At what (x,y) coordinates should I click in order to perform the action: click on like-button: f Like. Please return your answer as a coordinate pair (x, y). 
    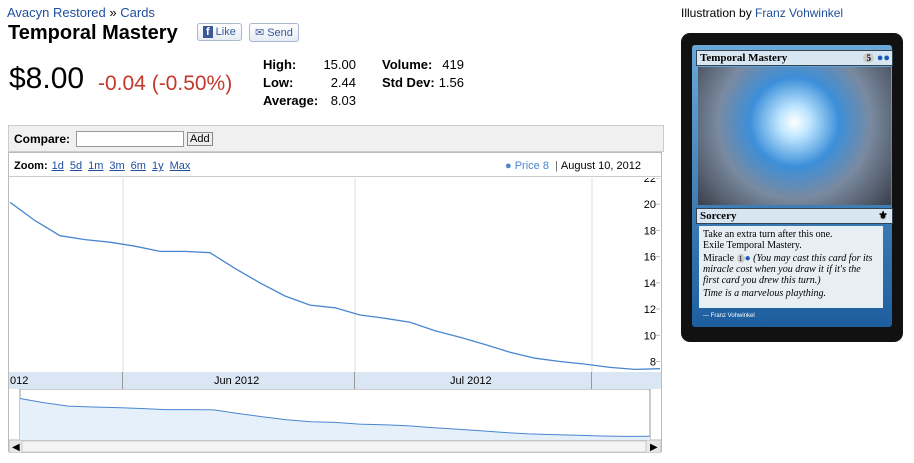
    Looking at the image, I should click on (219, 32).